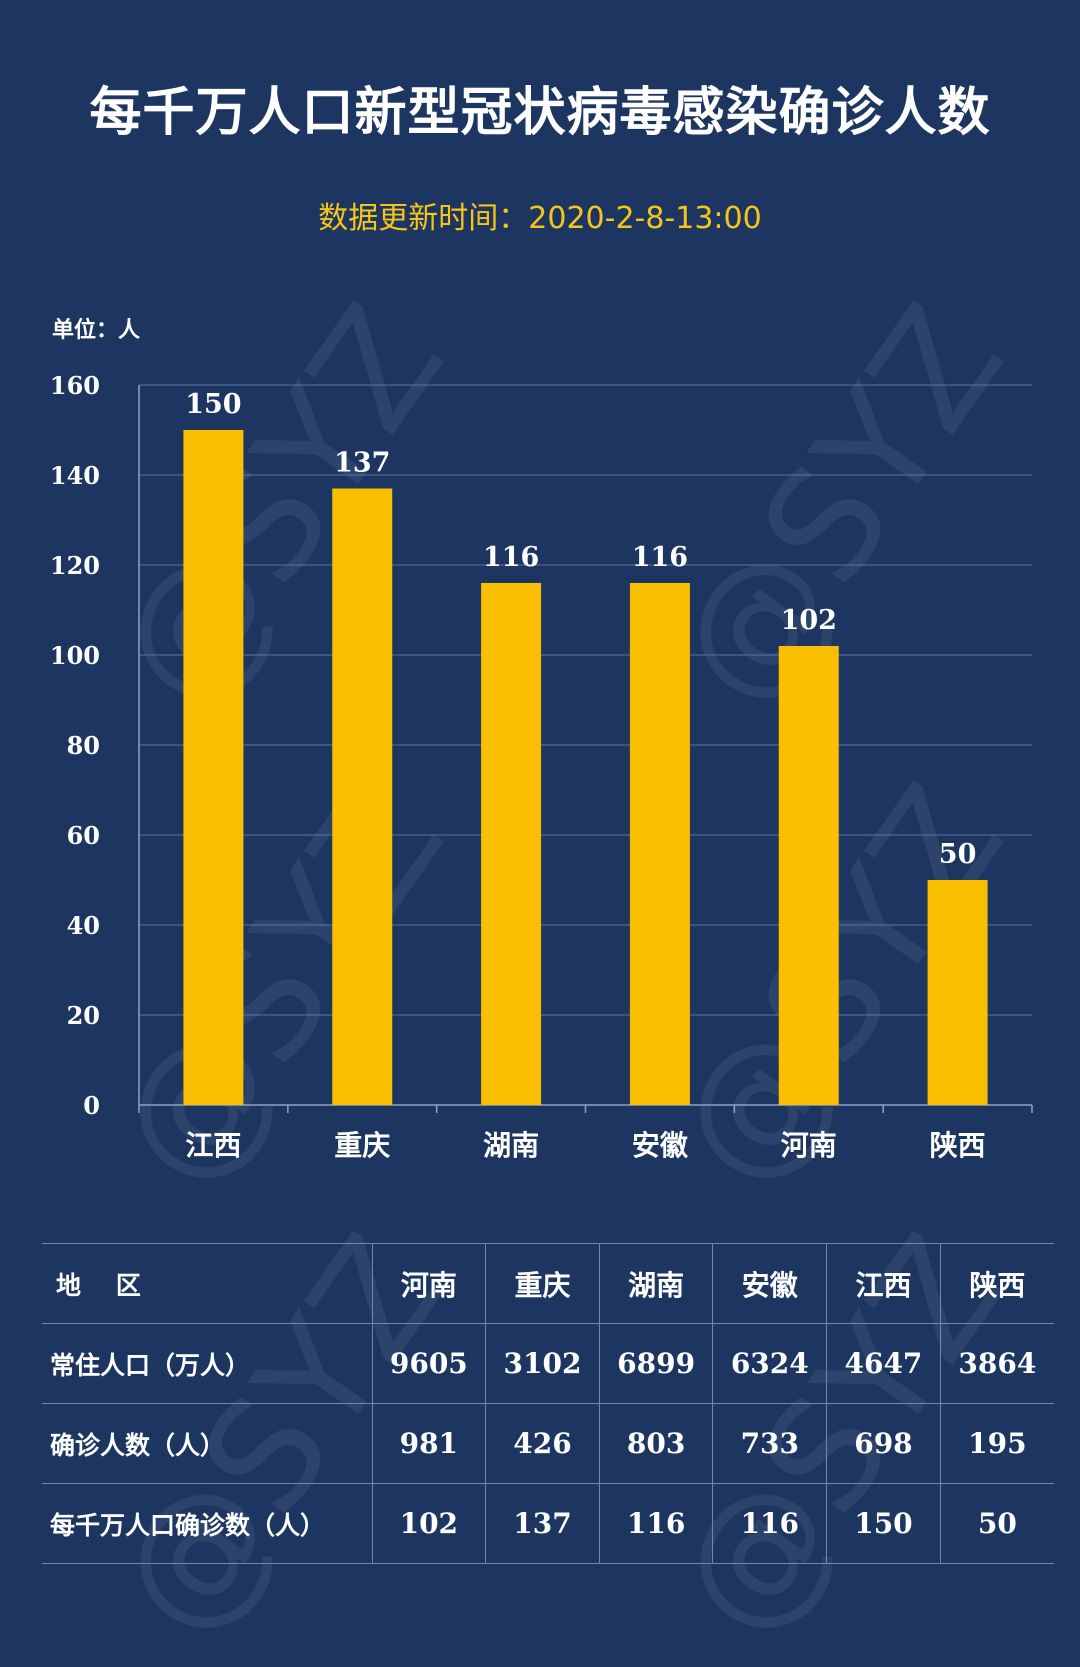 This screenshot has width=1080, height=1667. Describe the element at coordinates (883, 1443) in the screenshot. I see `table-cell: 698` at that location.